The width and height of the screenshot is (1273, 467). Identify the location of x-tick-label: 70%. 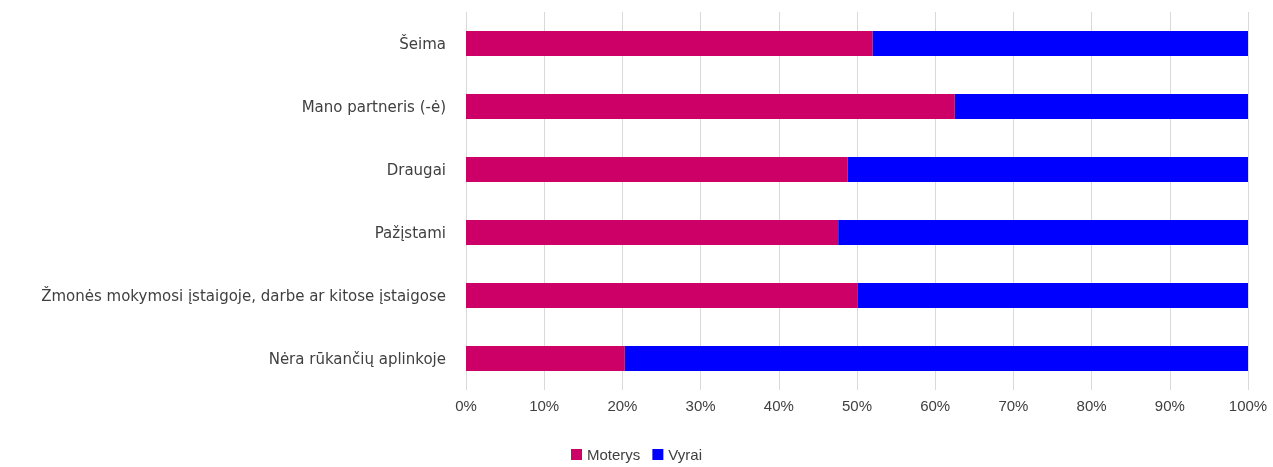
(1013, 405).